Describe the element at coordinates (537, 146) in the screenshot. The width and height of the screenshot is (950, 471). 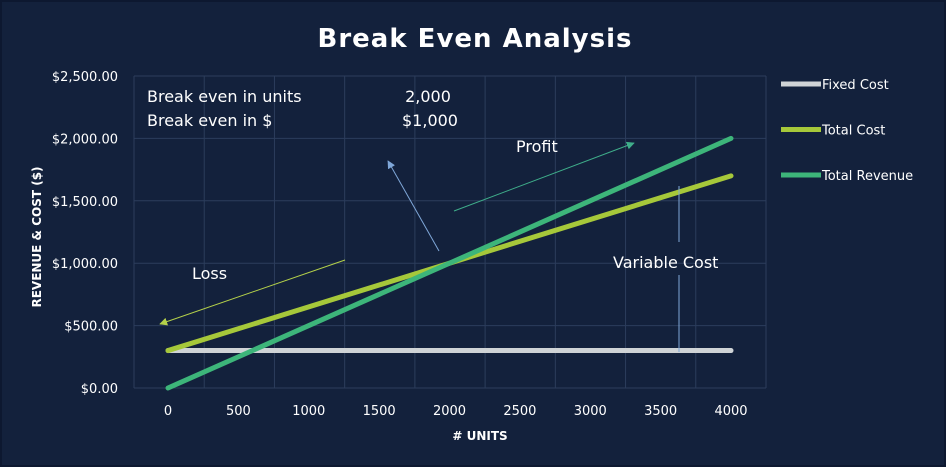
I see `profit-annotation: Profit` at that location.